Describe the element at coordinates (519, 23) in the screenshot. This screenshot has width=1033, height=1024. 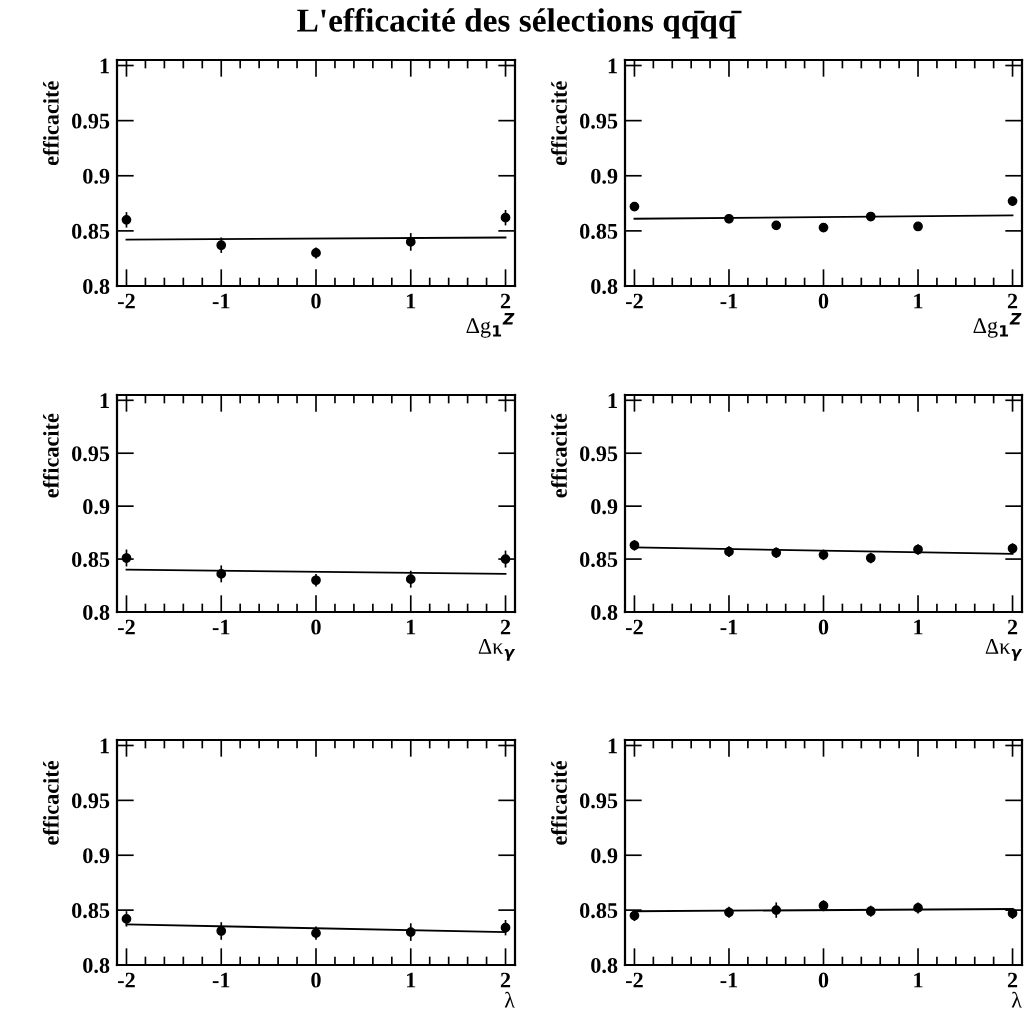
I see `chart-title: L'efficacité des sélections qq̄qq̄` at that location.